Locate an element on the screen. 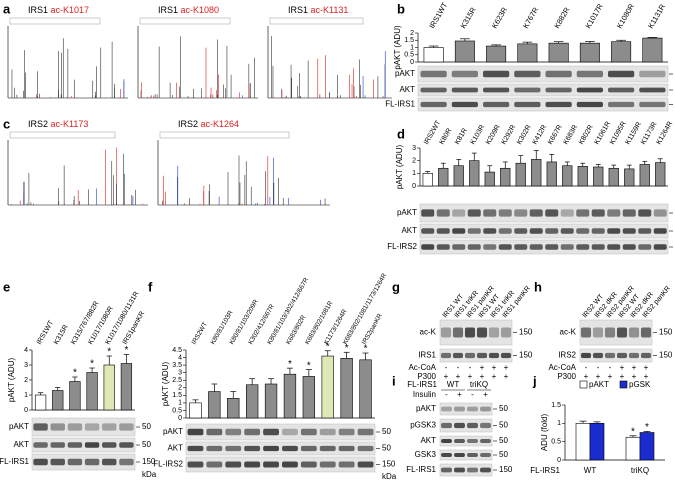 This screenshot has width=675, height=482. y-tick-label: 3 is located at coordinates (180, 373).